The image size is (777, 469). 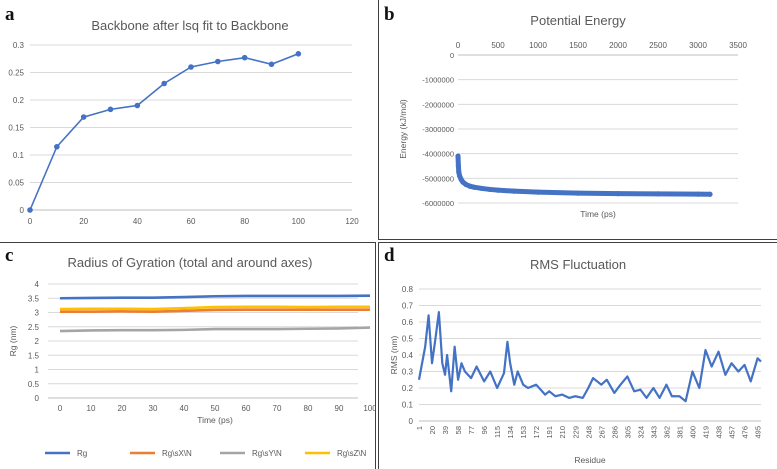 I want to click on x-tick-label: 229, so click(x=575, y=432).